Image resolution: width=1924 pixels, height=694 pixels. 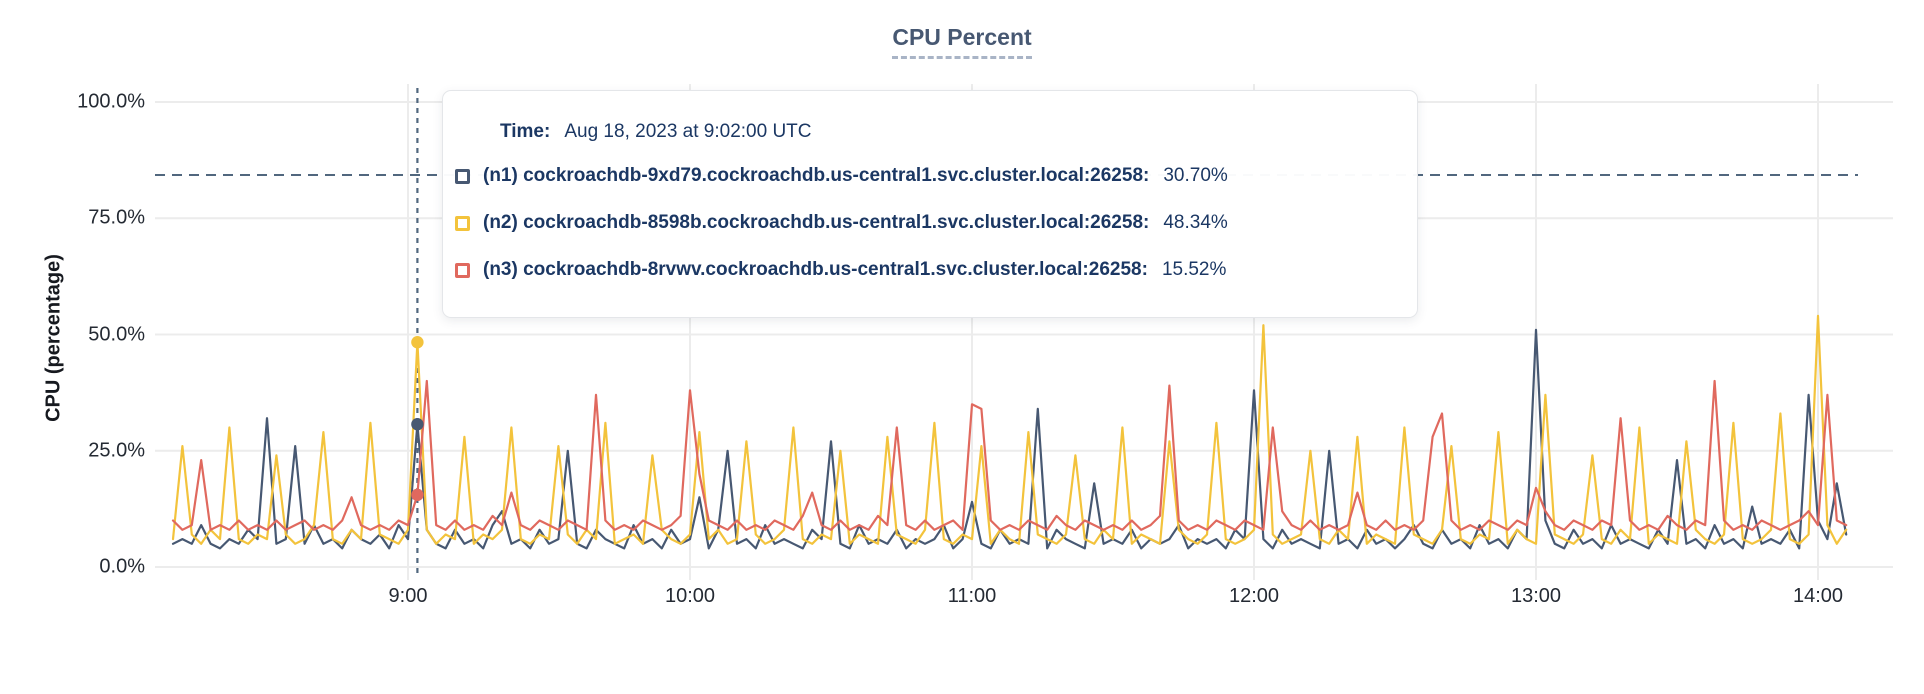 What do you see at coordinates (525, 131) in the screenshot?
I see `tooltip-time-label: Time:` at bounding box center [525, 131].